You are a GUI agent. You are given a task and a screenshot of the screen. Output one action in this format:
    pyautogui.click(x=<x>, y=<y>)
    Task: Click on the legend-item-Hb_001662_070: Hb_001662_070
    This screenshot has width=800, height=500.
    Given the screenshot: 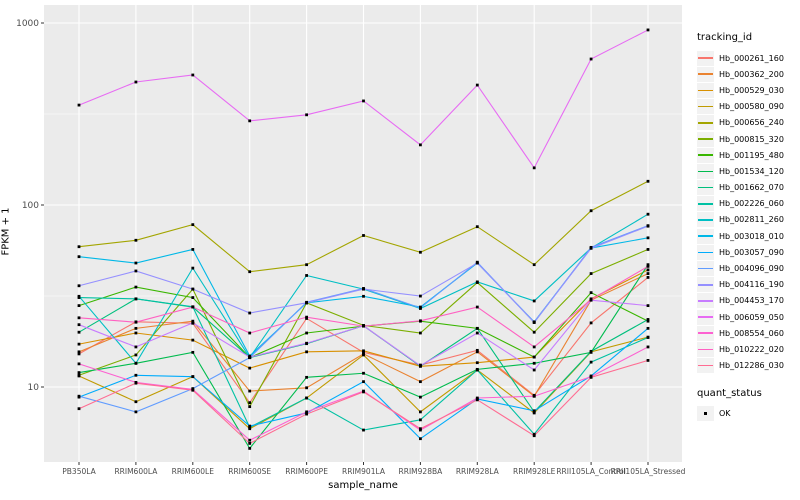 What is the action you would take?
    pyautogui.click(x=747, y=188)
    